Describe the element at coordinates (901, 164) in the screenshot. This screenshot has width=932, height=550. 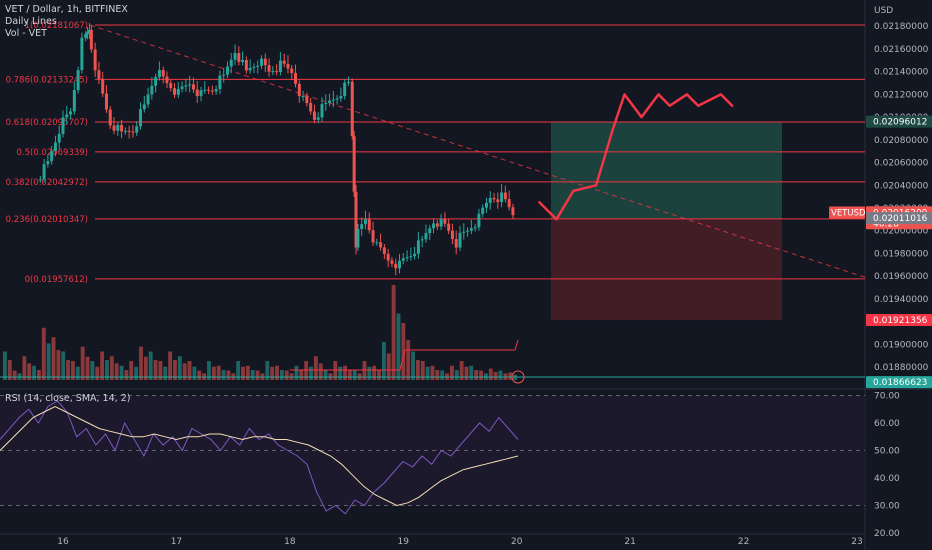
I see `price-tick-label: 0.02060000` at that location.